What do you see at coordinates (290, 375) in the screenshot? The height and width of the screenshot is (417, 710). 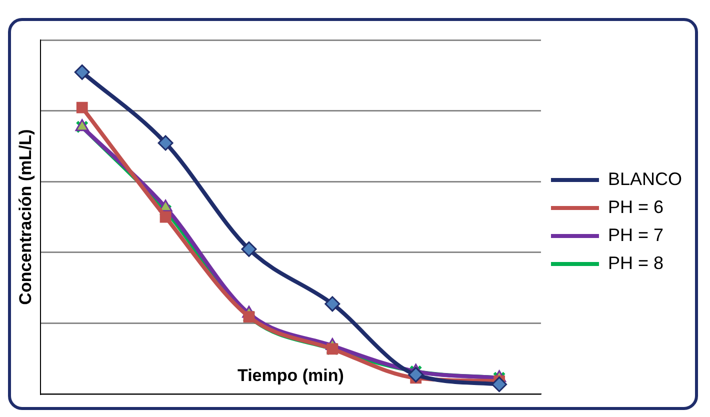 I see `x-axis-title: Tiempo (min)` at bounding box center [290, 375].